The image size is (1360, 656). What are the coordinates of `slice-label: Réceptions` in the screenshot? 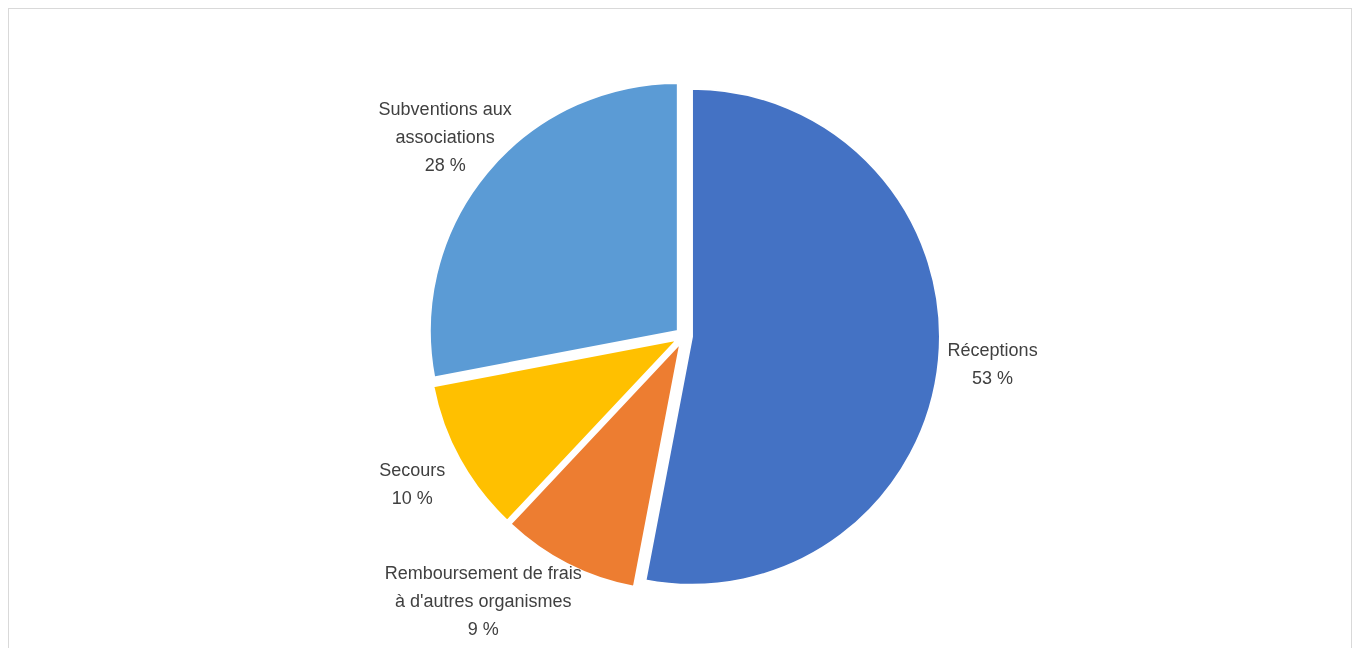 It's located at (992, 349).